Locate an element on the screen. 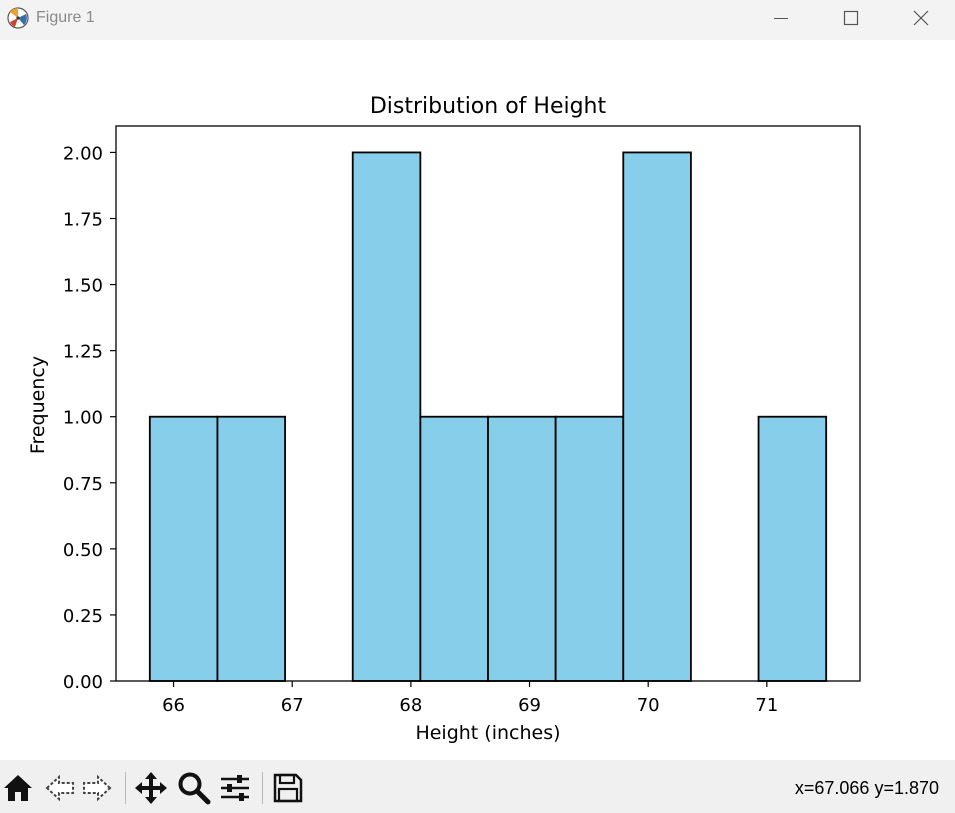 This screenshot has height=813, width=955. chart-title: Distribution of Height is located at coordinates (488, 106).